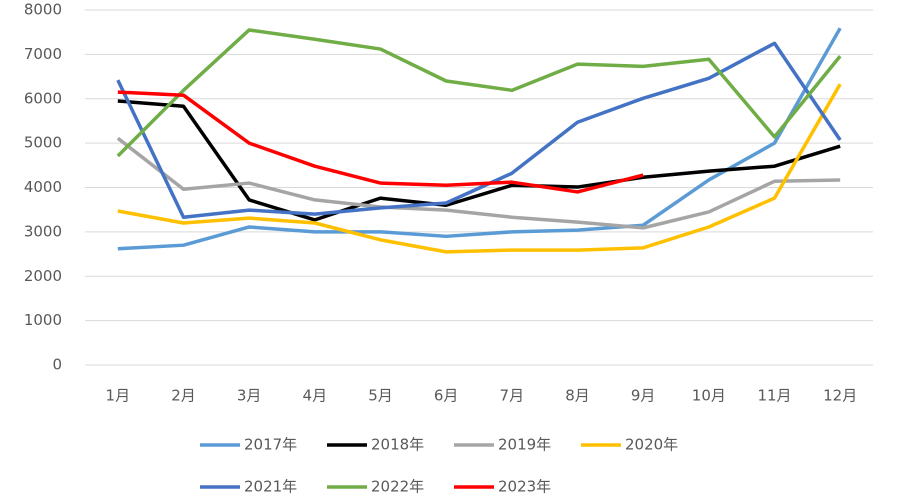 The image size is (900, 497). What do you see at coordinates (43, 143) in the screenshot?
I see `y-tick-label: 5000` at bounding box center [43, 143].